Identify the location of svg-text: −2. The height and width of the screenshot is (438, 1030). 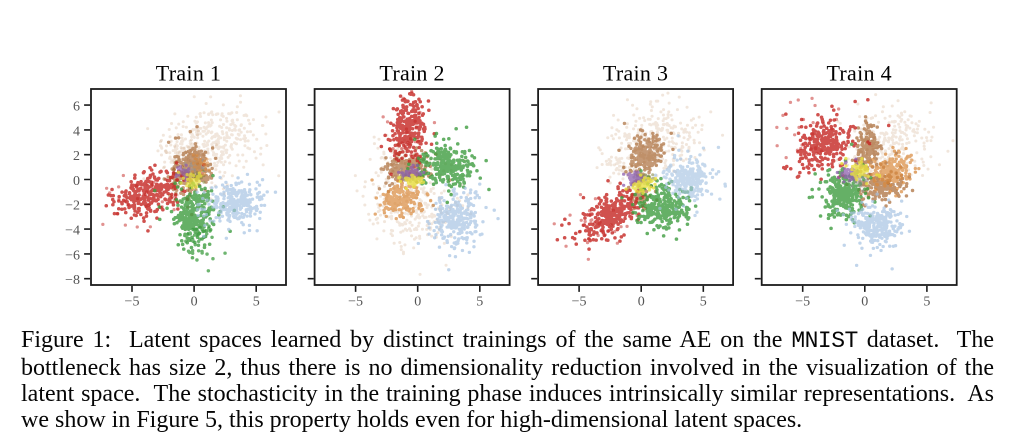
(72, 206).